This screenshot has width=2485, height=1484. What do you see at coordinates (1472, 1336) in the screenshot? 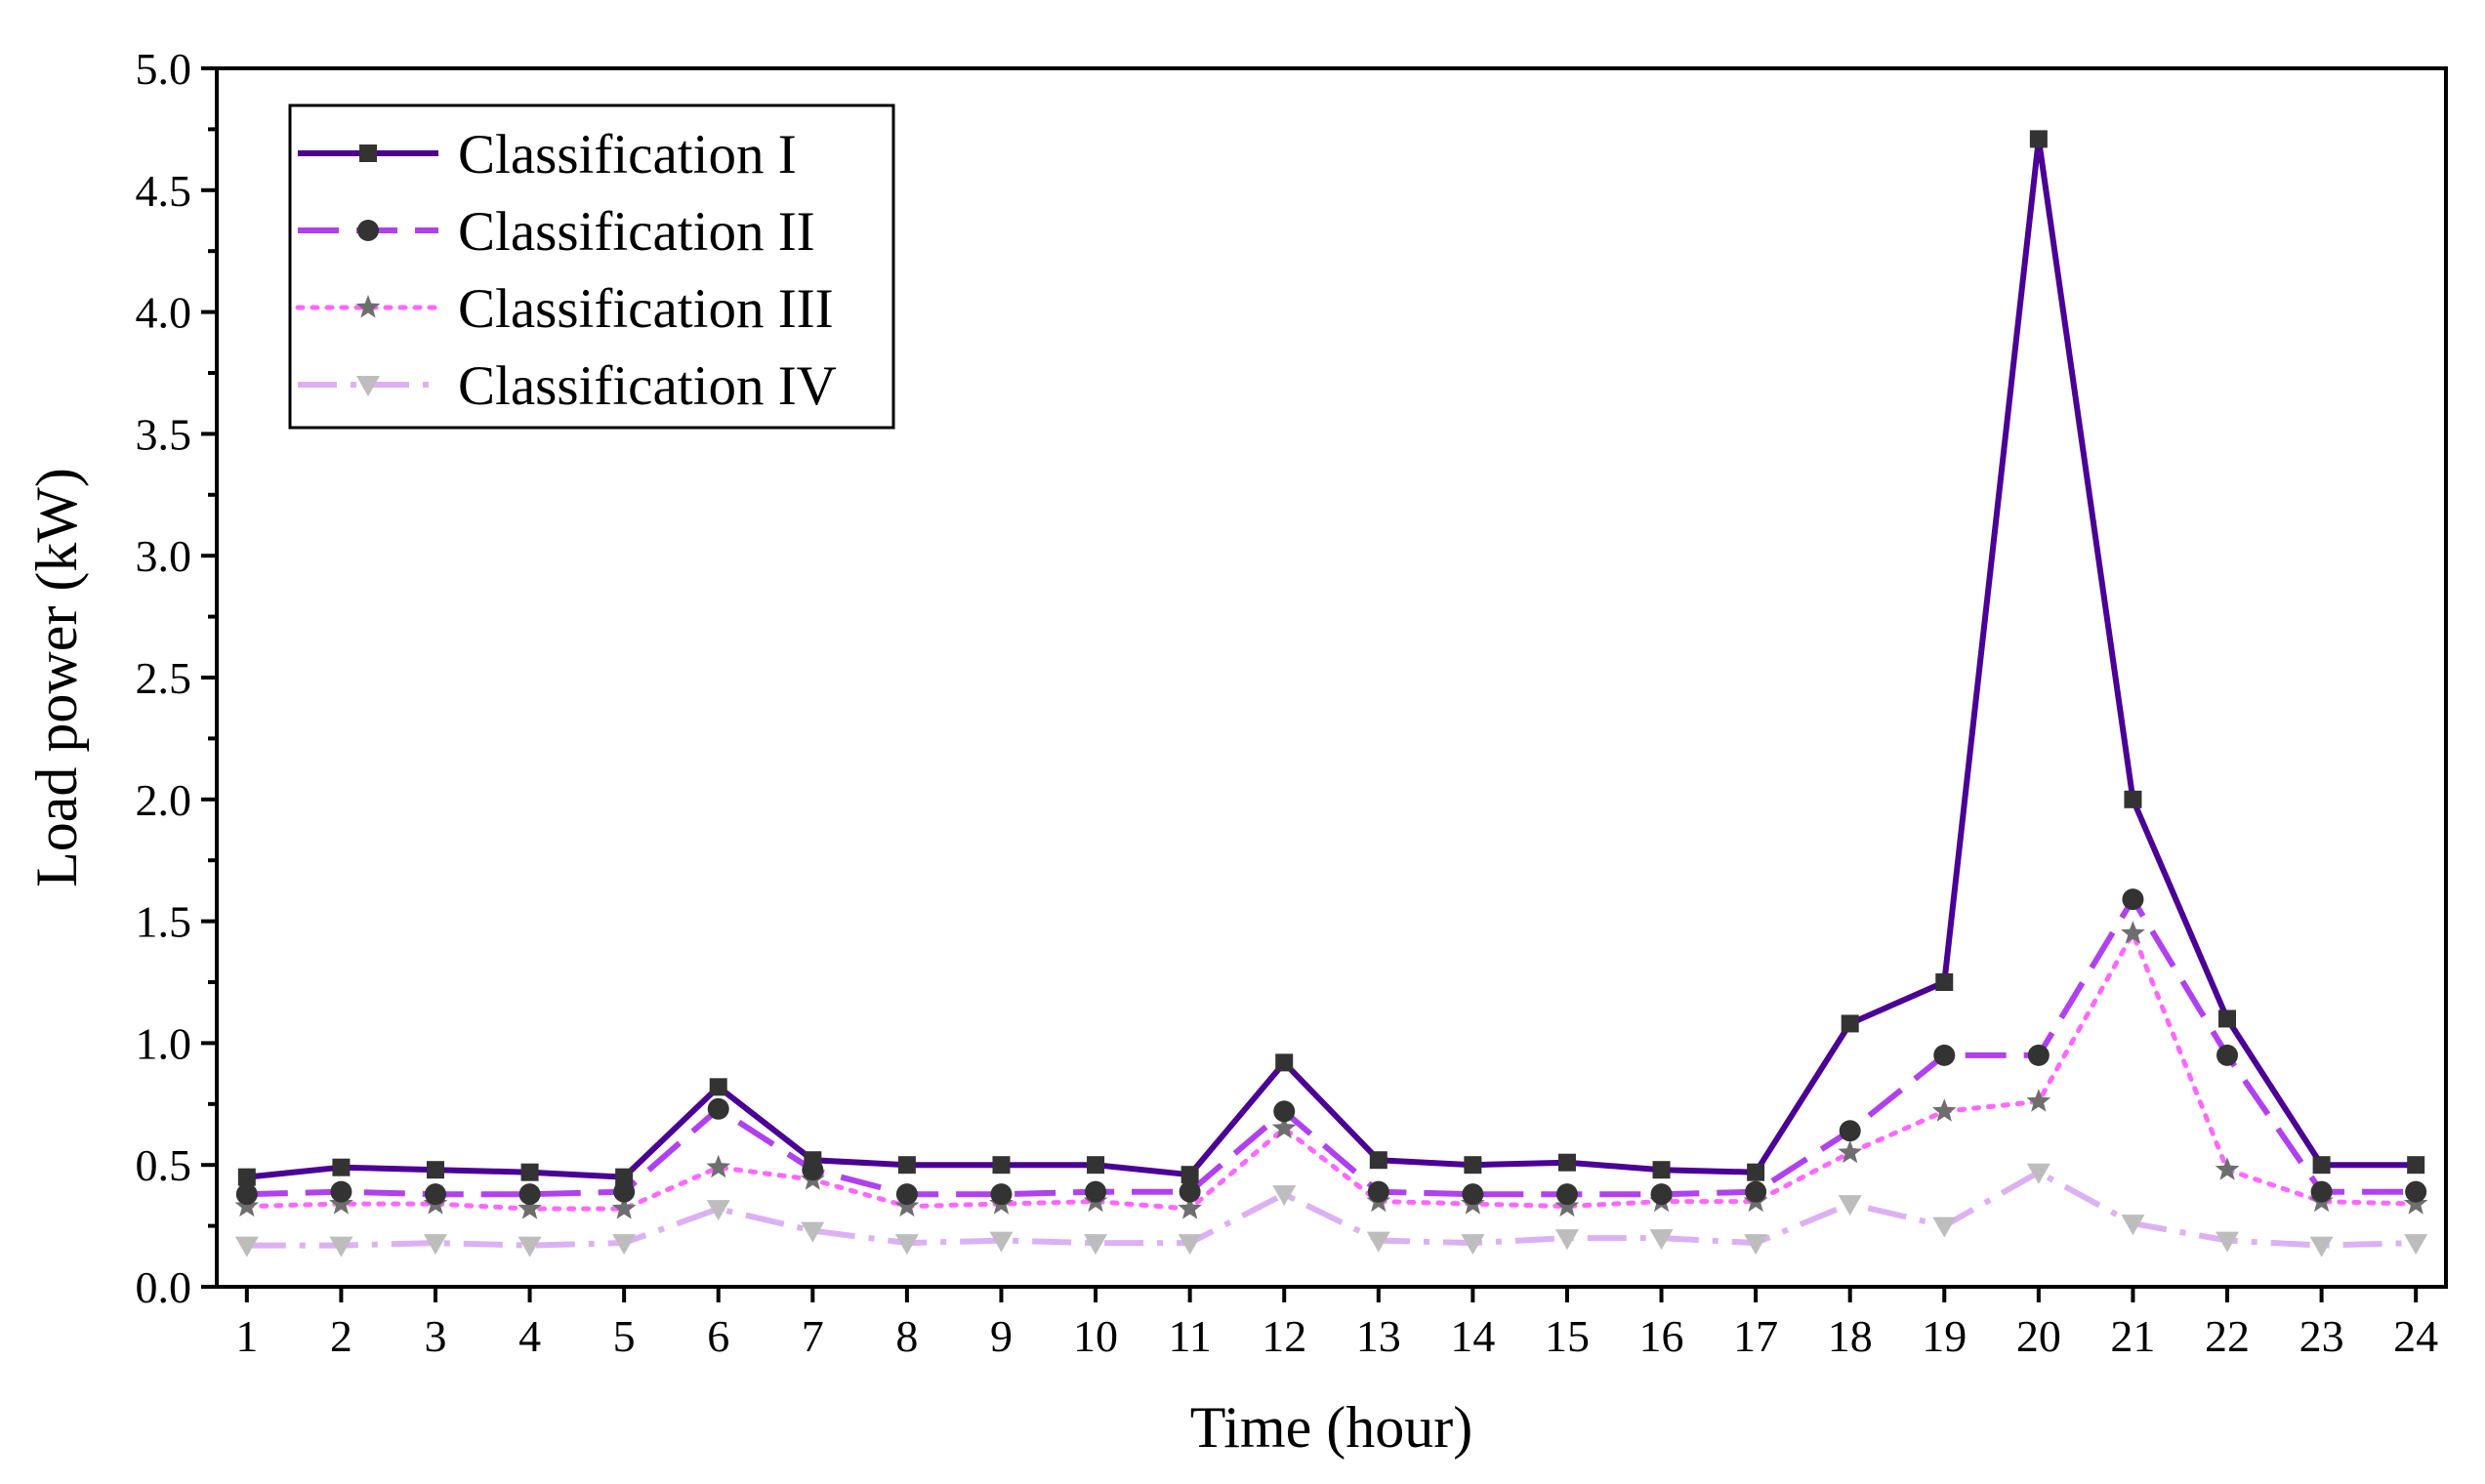
I see `x-tick-label: 14` at bounding box center [1472, 1336].